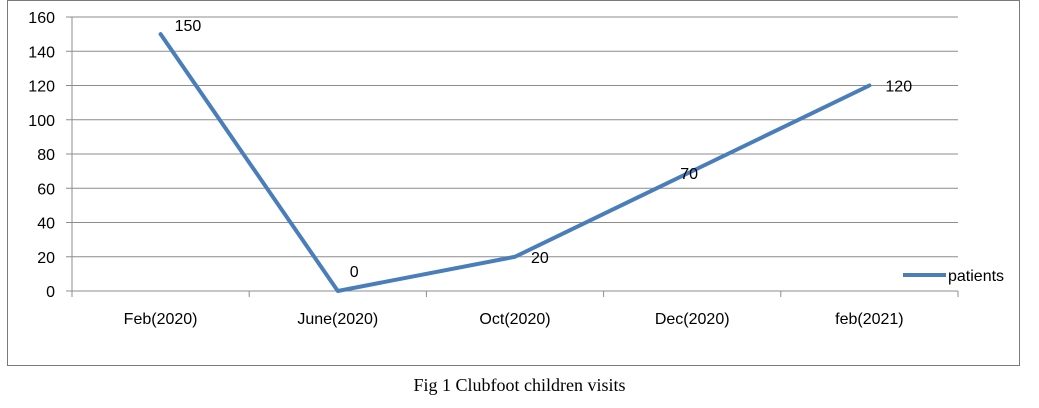 The image size is (1039, 408). Describe the element at coordinates (41, 52) in the screenshot. I see `y-tick-label: 140` at that location.